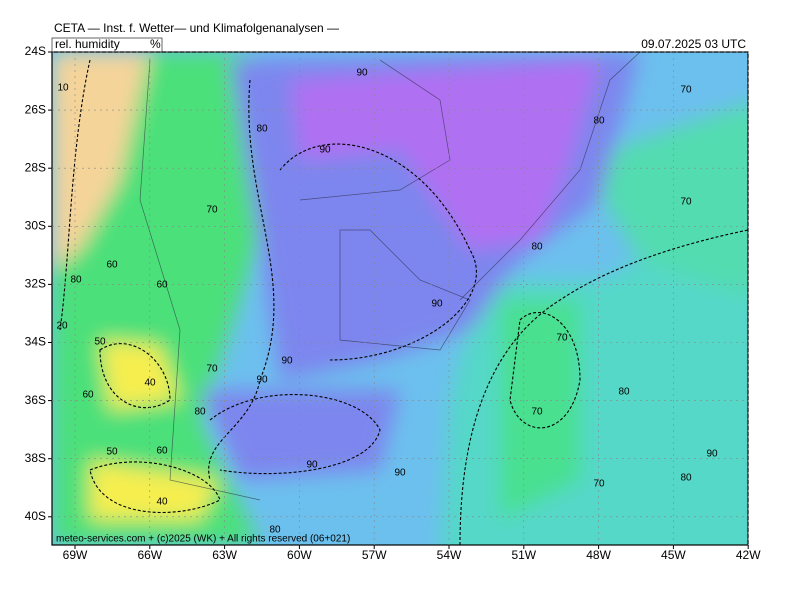 The height and width of the screenshot is (605, 800). I want to click on lat-label: 36S, so click(35, 400).